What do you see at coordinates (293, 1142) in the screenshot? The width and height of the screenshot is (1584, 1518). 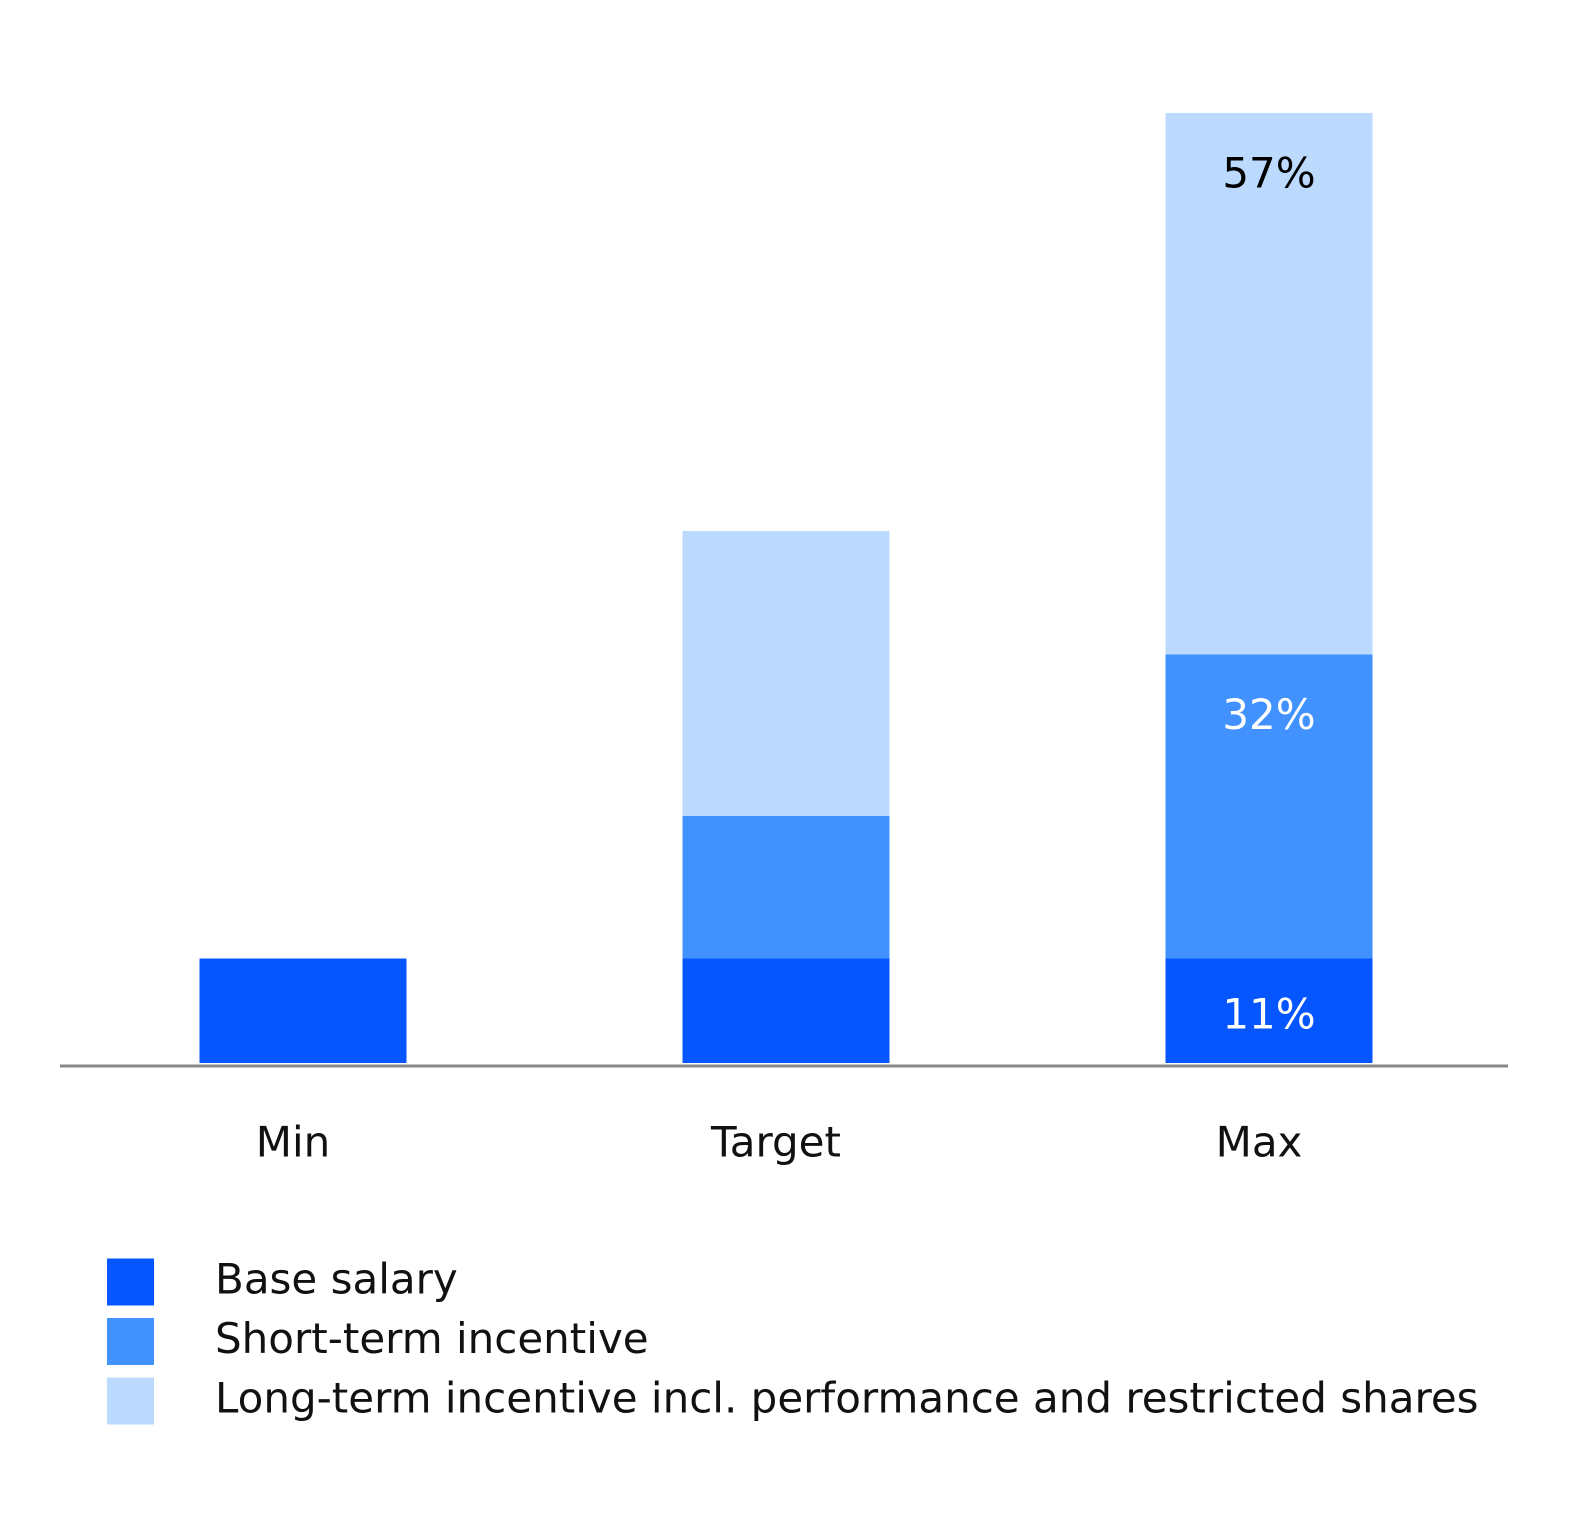 I see `x-tick-label: Min` at bounding box center [293, 1142].